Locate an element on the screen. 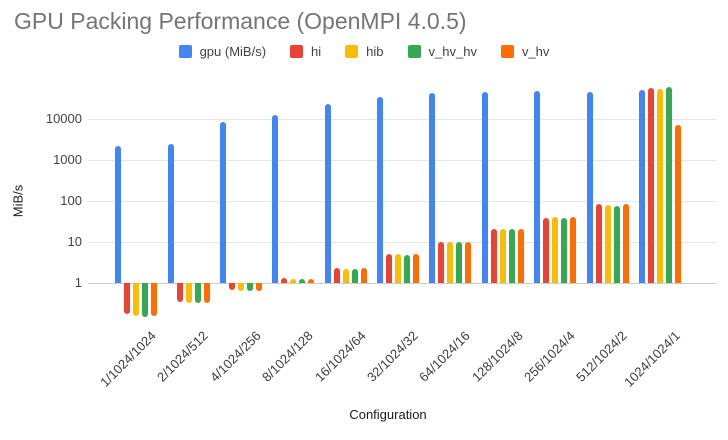 Image resolution: width=728 pixels, height=440 pixels. y-axis-ticks: 1 10 100 1000 10000 is located at coordinates (41, 201).